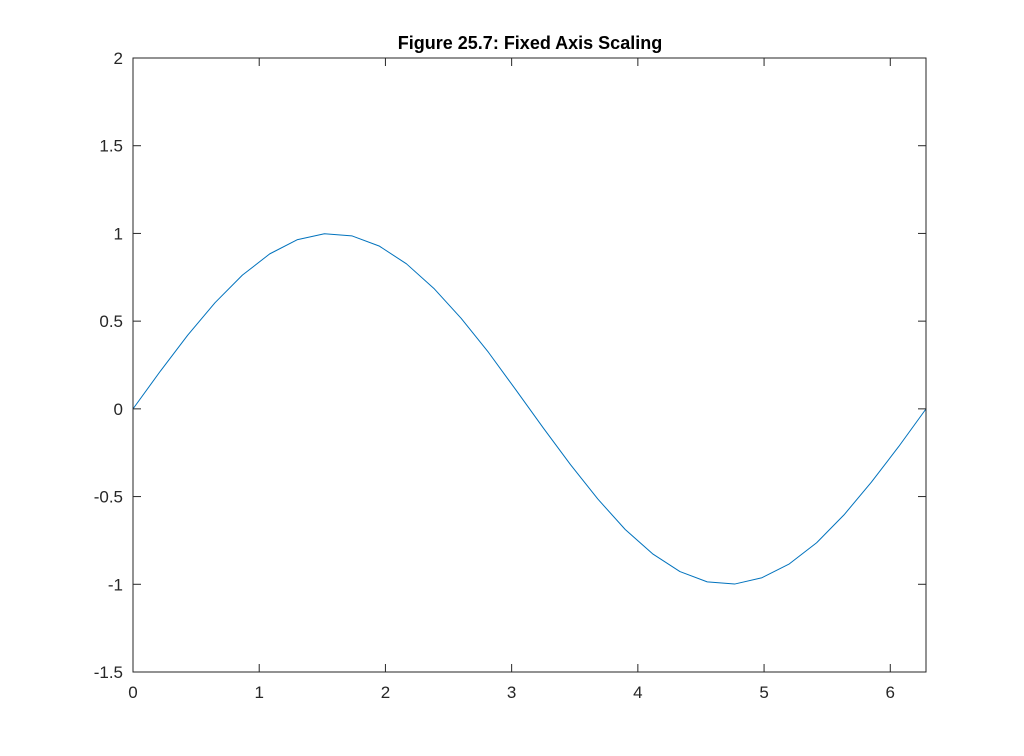  I want to click on y-tick-label: -1, so click(115, 584).